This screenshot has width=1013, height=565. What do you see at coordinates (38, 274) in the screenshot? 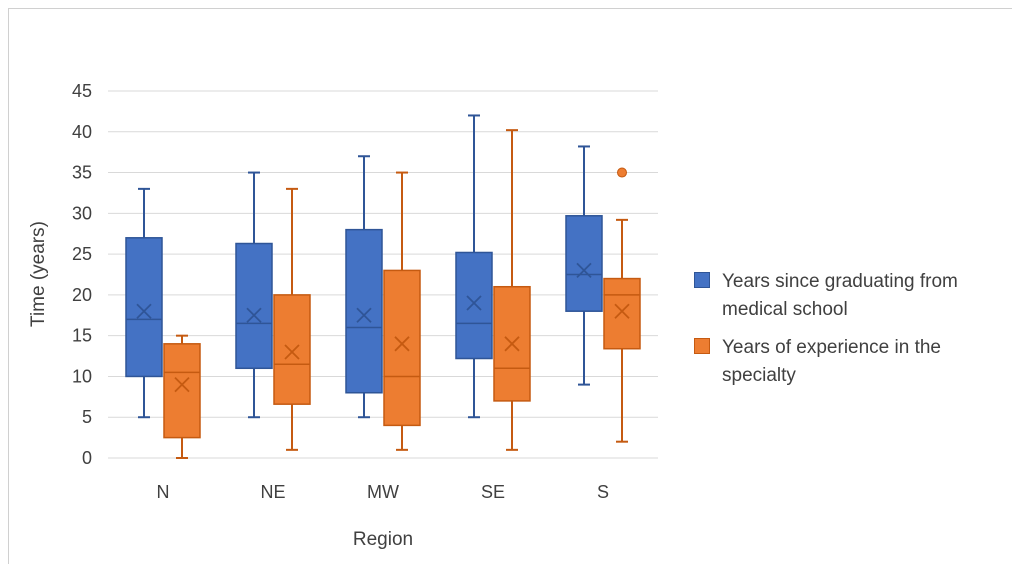
I see `y-axis-title: Time (years)` at bounding box center [38, 274].